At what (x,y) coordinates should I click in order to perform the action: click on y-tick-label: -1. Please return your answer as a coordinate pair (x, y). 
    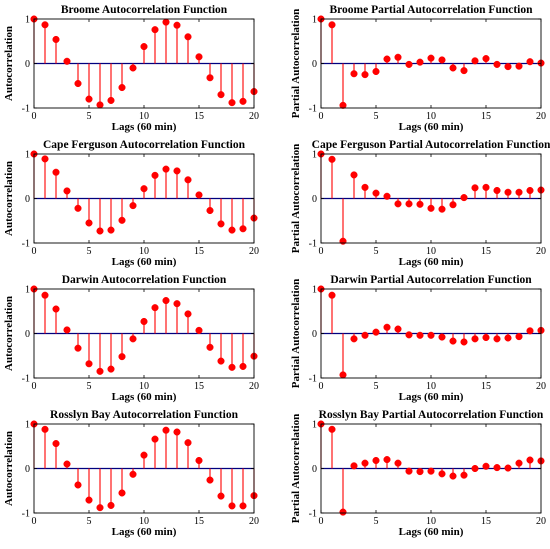
    Looking at the image, I should click on (26, 514).